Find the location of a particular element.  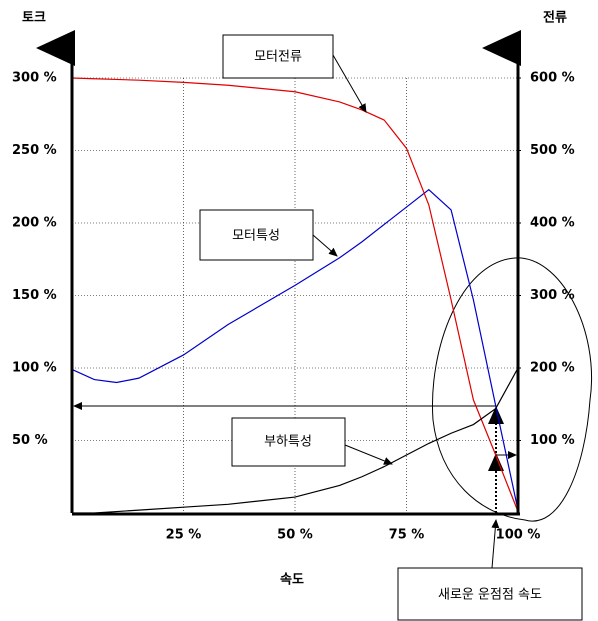

y2-tick-label: 400 % is located at coordinates (552, 223).